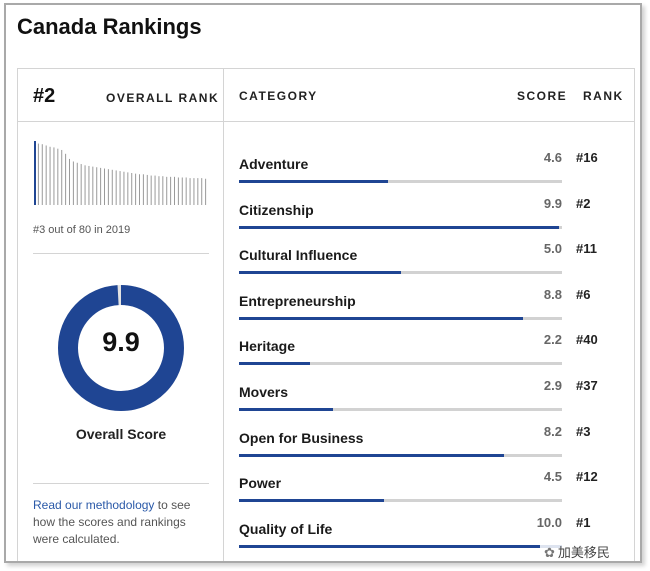  What do you see at coordinates (586, 249) in the screenshot?
I see `category-rank: #11` at bounding box center [586, 249].